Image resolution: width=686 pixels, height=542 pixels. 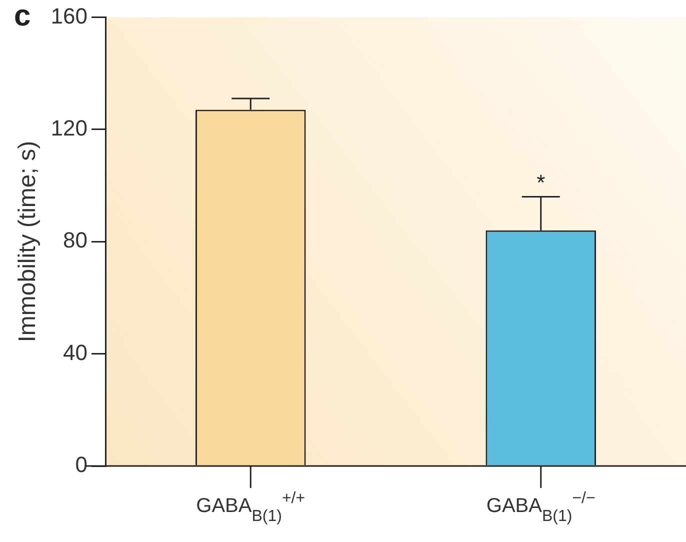 I want to click on y-tick-label: 40, so click(x=75, y=352).